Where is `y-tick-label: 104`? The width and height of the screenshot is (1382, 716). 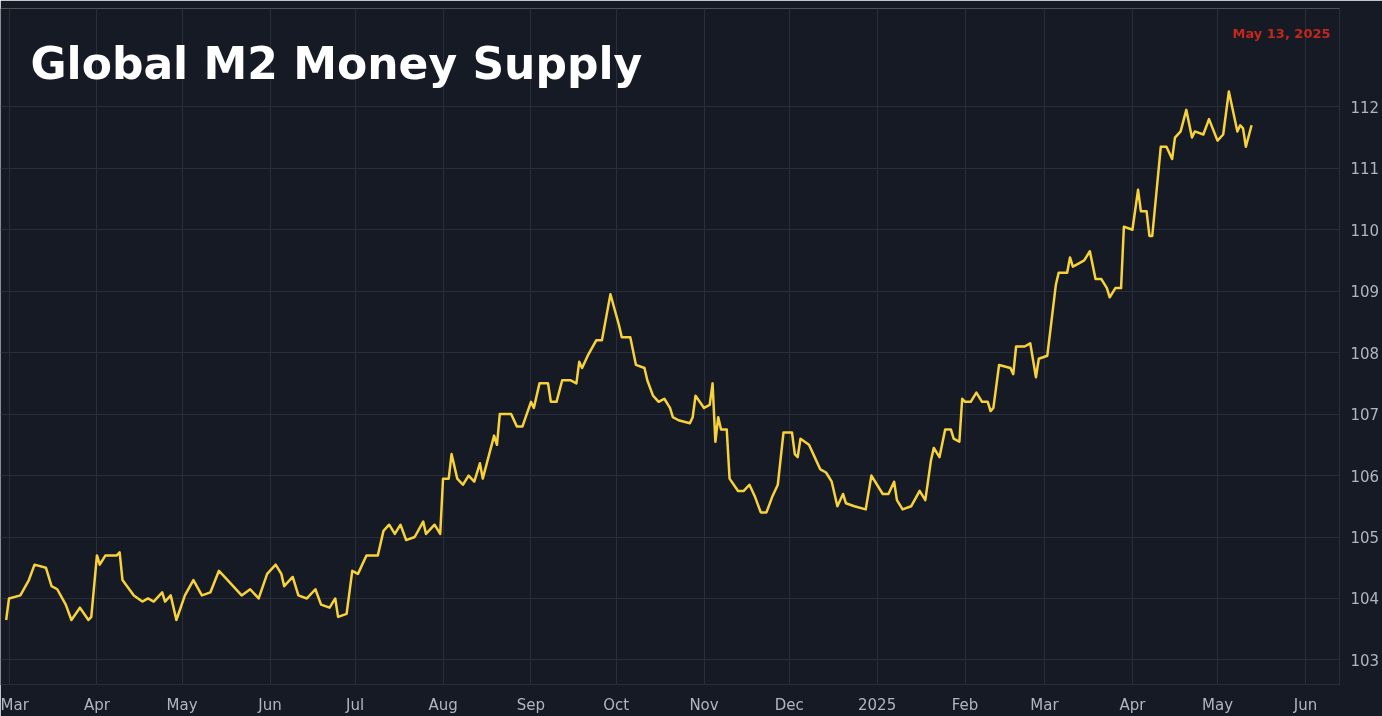
y-tick-label: 104 is located at coordinates (1365, 599).